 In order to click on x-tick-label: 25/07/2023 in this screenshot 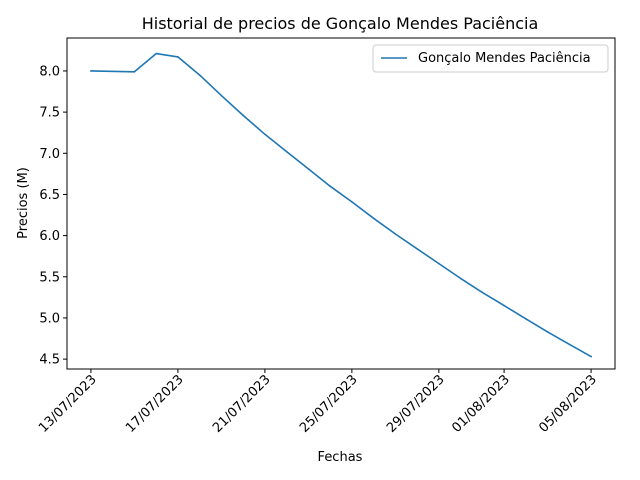, I will do `click(329, 404)`.